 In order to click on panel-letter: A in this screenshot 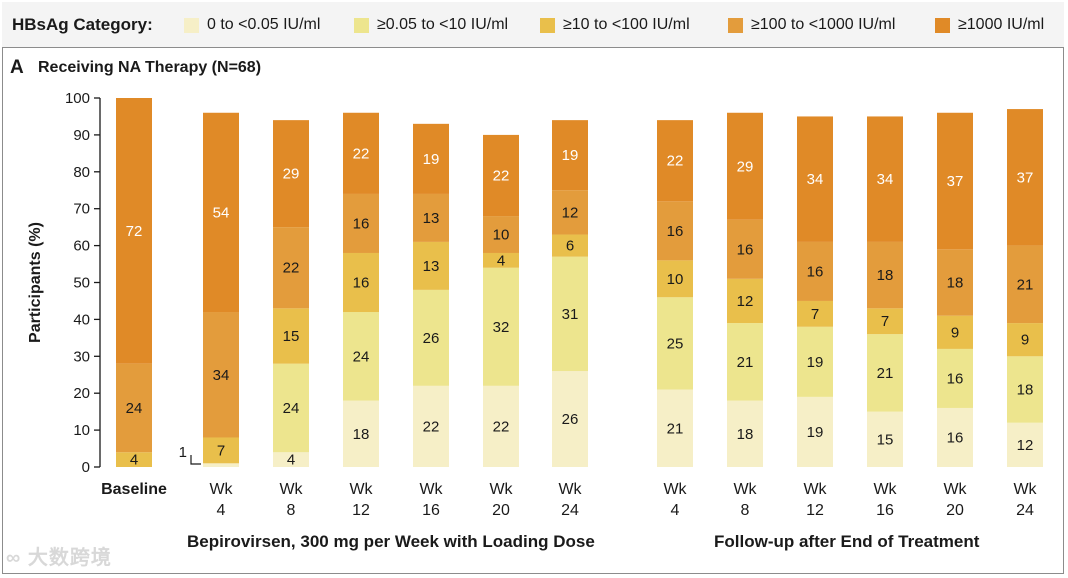, I will do `click(17, 67)`.